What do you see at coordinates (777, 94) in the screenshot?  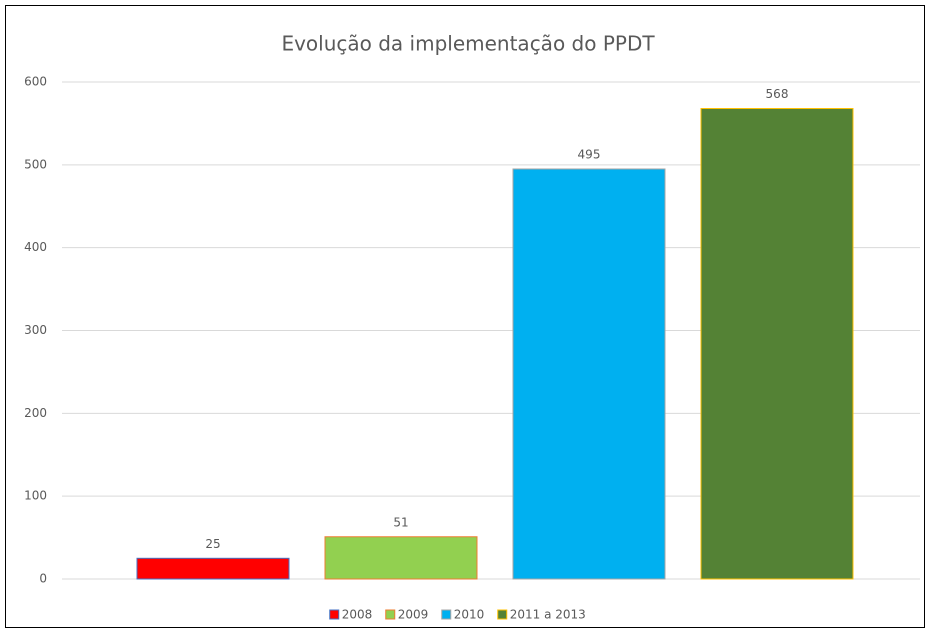 I see `data-label: 568` at bounding box center [777, 94].